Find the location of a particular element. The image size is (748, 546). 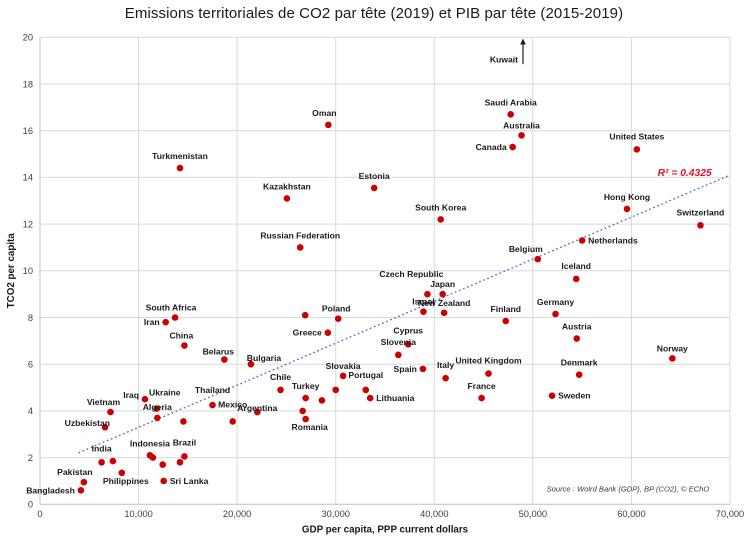

label-italy: Italy is located at coordinates (445, 365).